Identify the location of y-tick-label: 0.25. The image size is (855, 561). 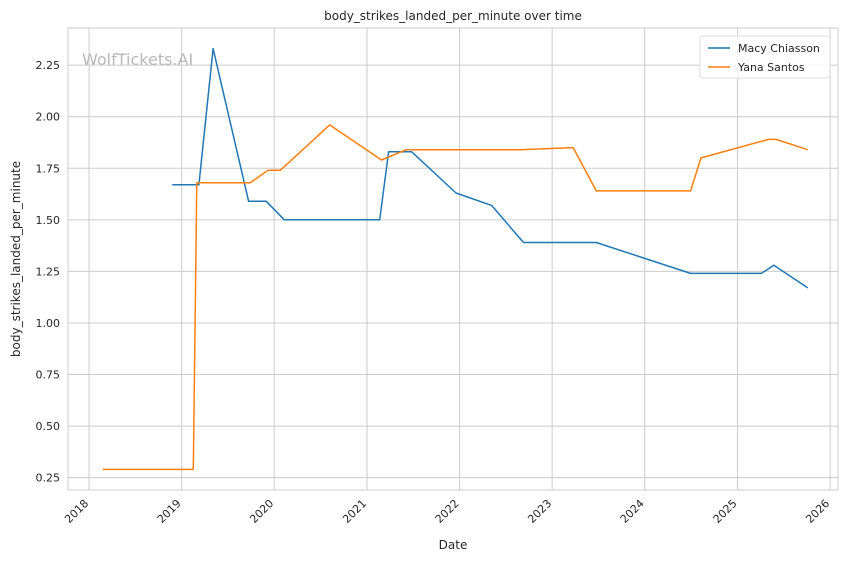
(48, 478).